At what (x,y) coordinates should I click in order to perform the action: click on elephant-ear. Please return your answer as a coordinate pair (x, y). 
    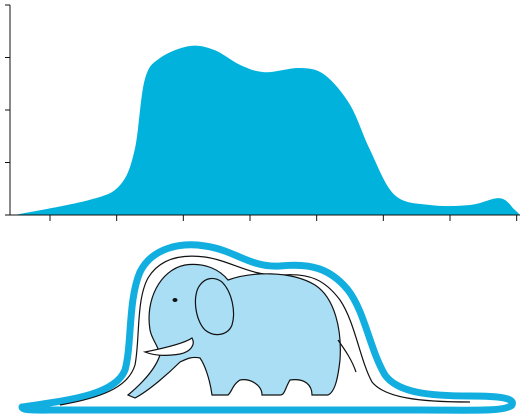
    Looking at the image, I should click on (214, 306).